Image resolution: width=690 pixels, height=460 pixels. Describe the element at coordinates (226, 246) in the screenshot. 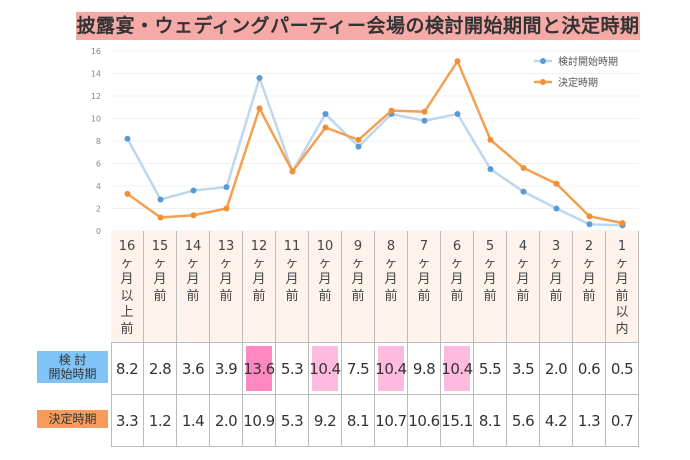

I see `category-label-part: 13` at that location.